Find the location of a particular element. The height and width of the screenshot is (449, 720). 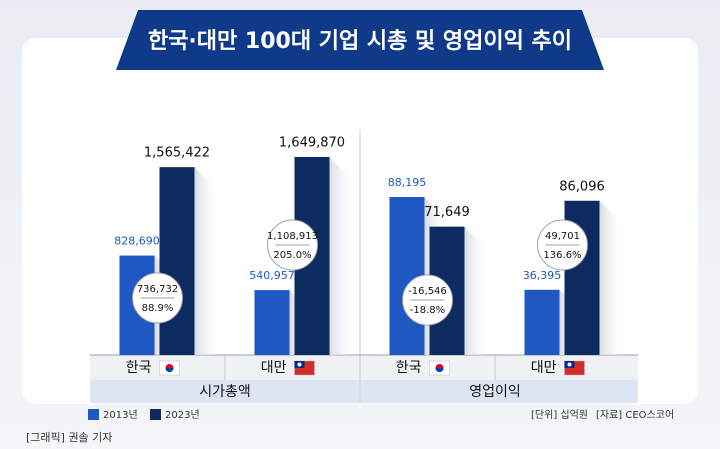

change-value: 49,701 is located at coordinates (562, 236).